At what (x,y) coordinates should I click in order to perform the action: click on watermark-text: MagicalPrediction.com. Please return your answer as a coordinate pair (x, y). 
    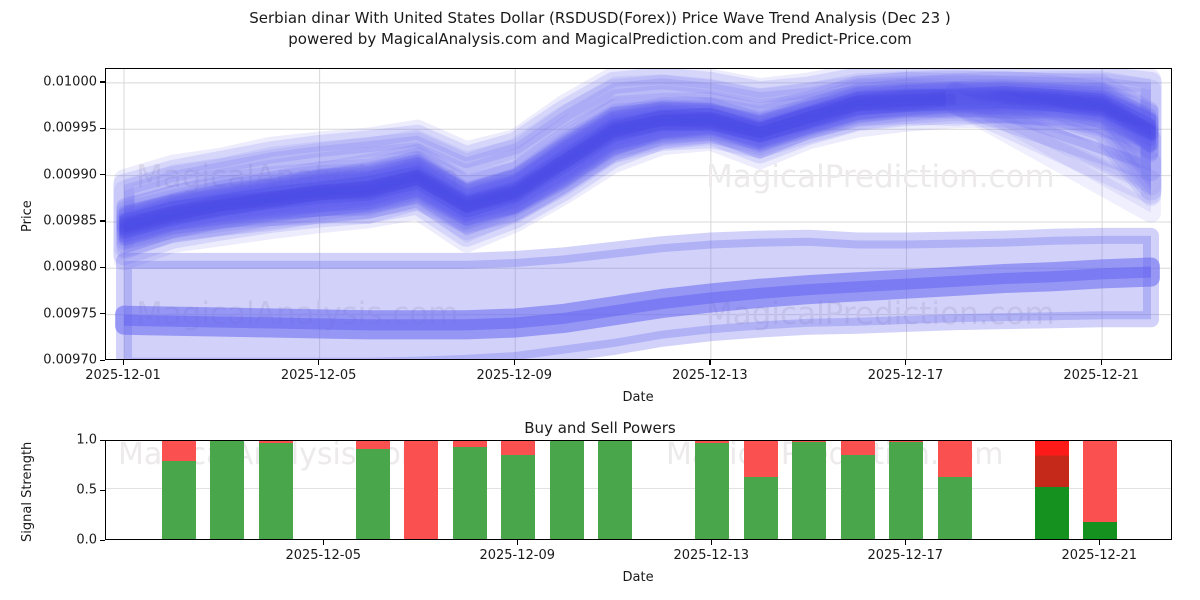
    Looking at the image, I should click on (880, 177).